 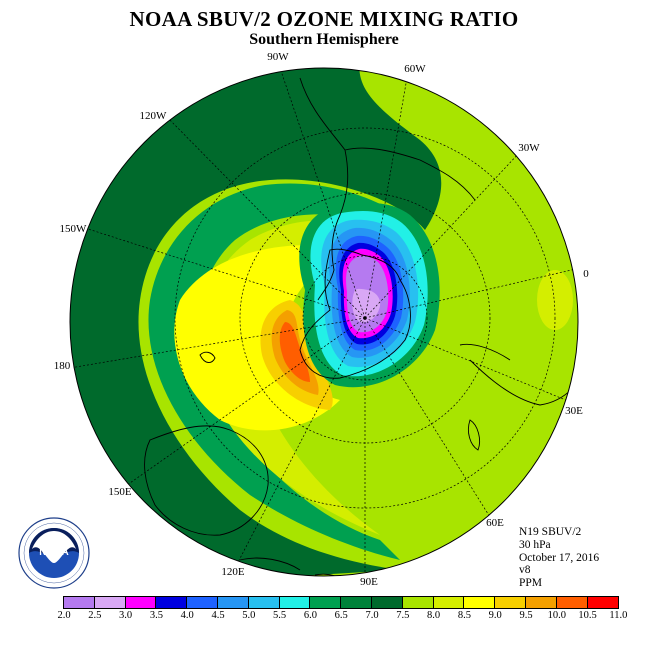 I want to click on colorbar-tick-label: 5.5, so click(x=280, y=615).